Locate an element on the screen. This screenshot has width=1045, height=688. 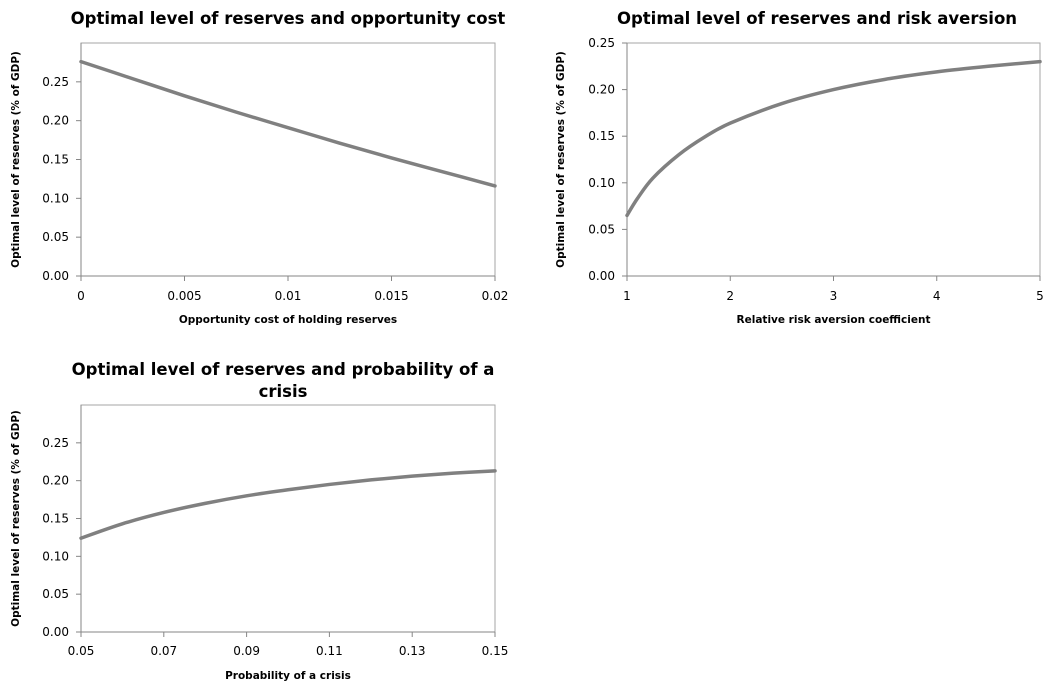
x-axis-label: Relative risk aversion coefficient is located at coordinates (834, 320).